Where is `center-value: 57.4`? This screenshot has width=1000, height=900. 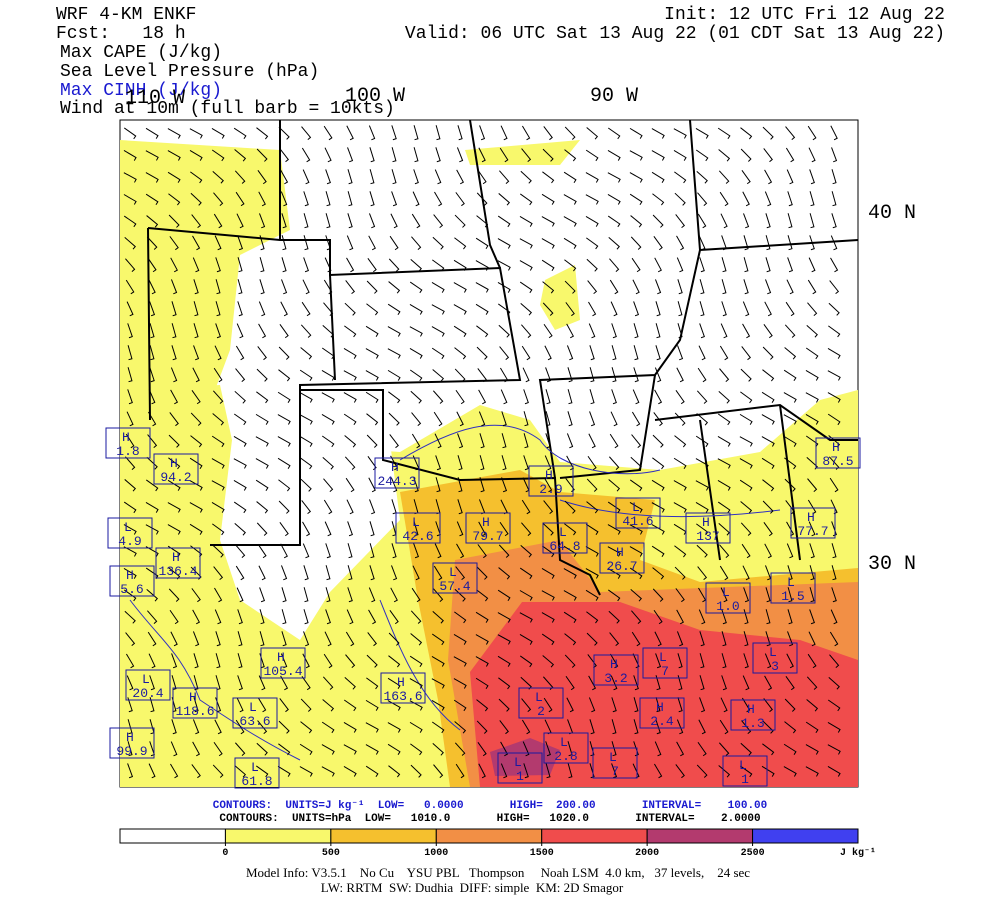 center-value: 57.4 is located at coordinates (454, 586).